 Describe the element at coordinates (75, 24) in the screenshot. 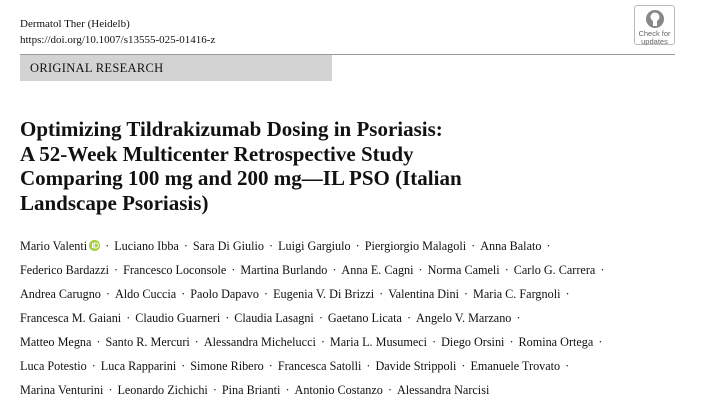

I see `journal-name: Dermatol Ther (Heidelb)` at that location.